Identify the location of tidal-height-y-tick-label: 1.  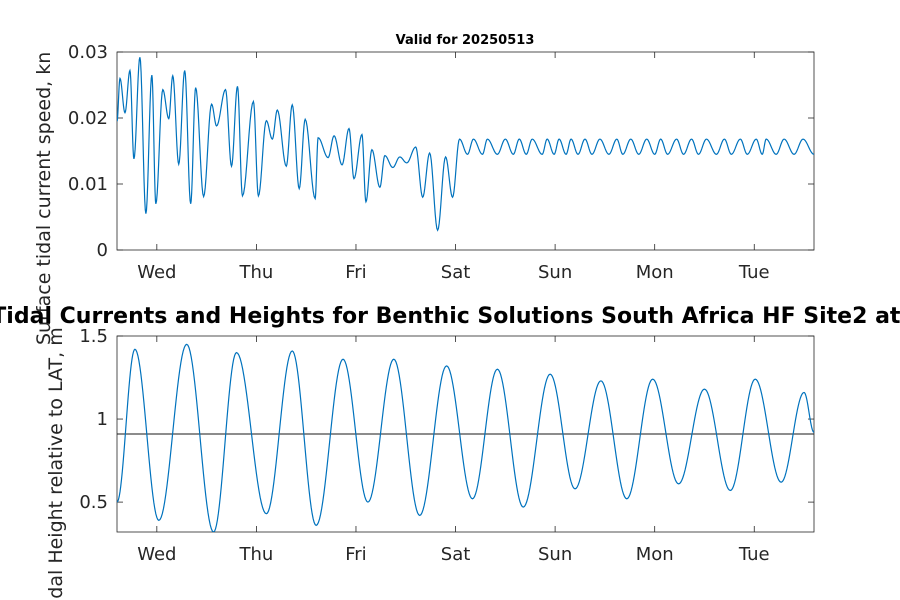
(102, 419).